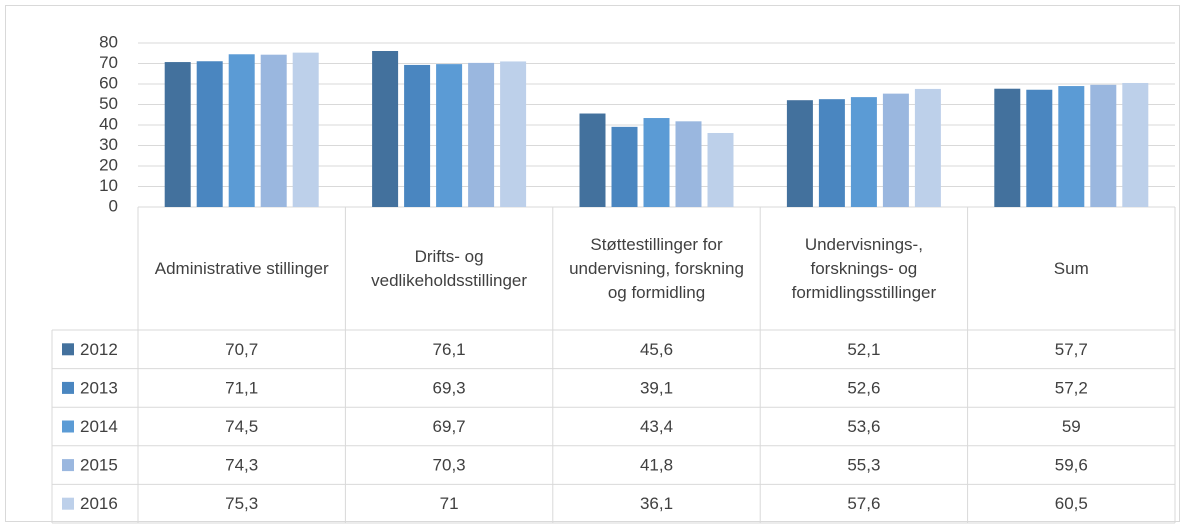 The image size is (1185, 527). Describe the element at coordinates (108, 41) in the screenshot. I see `y-tick-label: 80` at that location.